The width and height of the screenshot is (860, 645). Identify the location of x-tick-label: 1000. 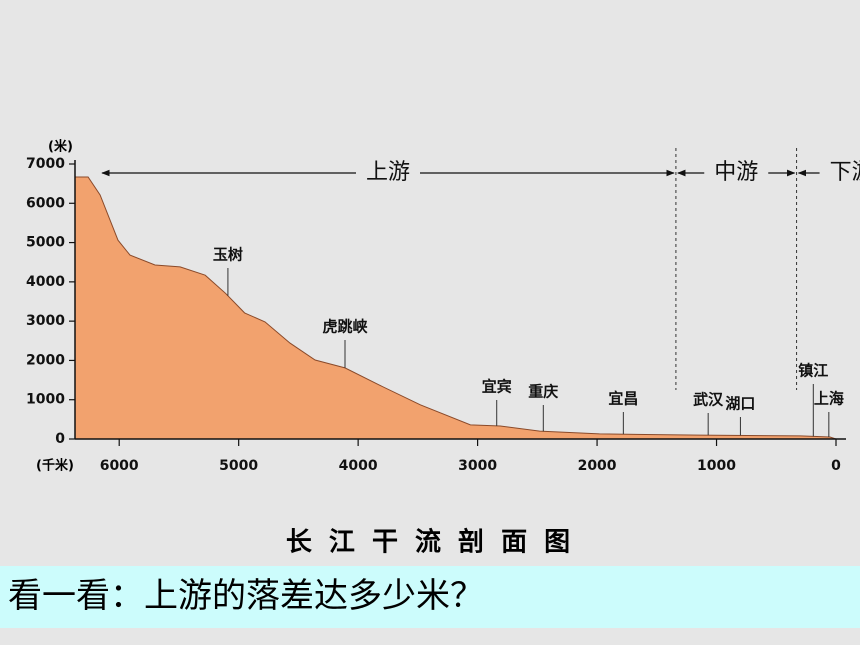
(716, 466).